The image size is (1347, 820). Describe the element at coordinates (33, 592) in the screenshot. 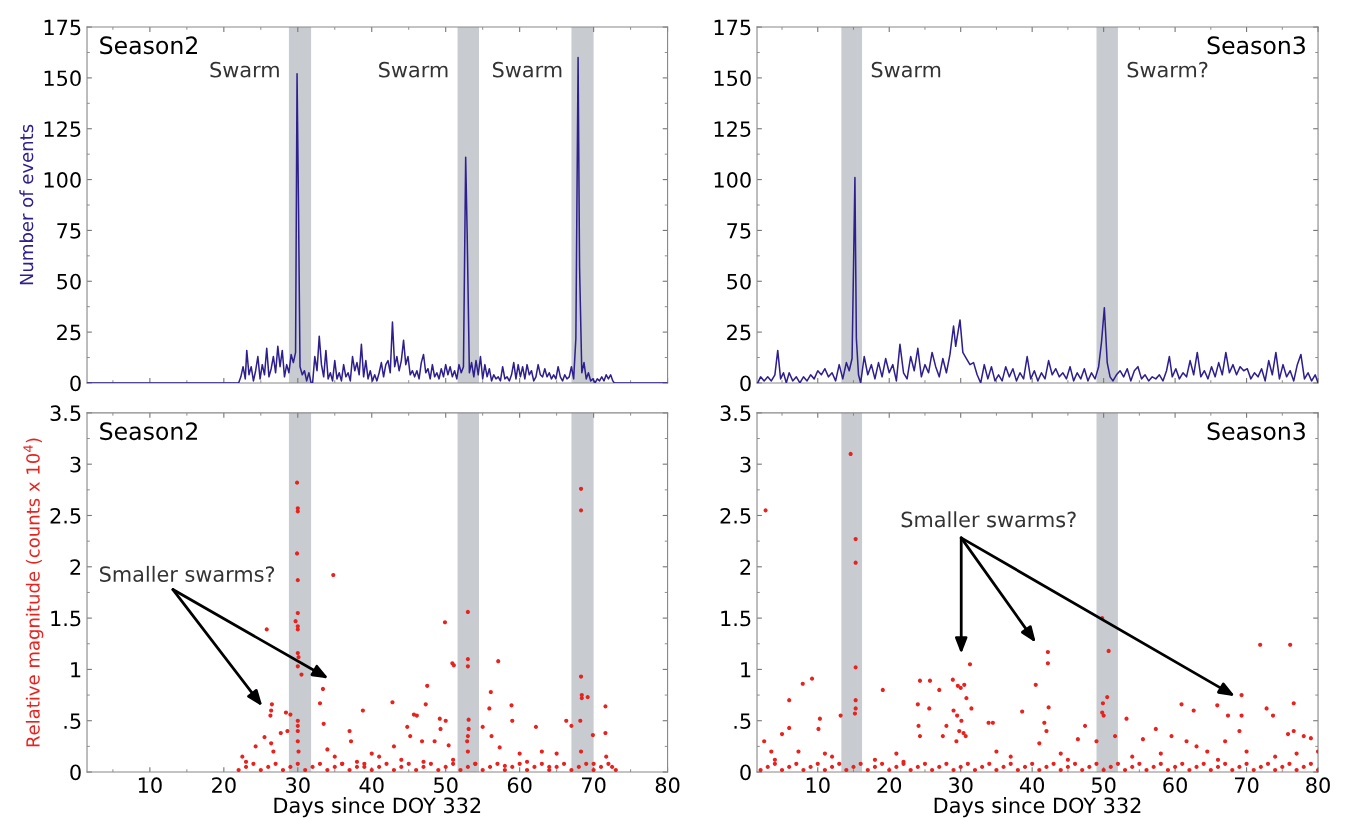

I see `y-axis-title: Relative magnitude (counts x 10$^{4}$)` at that location.